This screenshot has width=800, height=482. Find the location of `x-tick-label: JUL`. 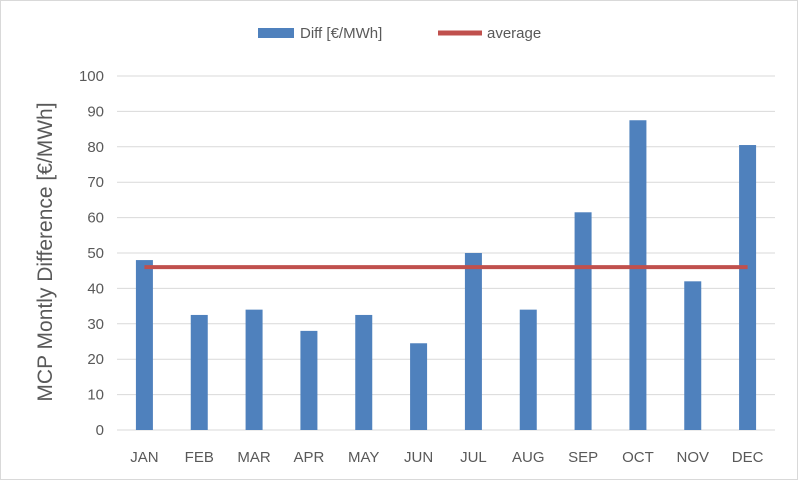

x-tick-label: JUL is located at coordinates (473, 457).